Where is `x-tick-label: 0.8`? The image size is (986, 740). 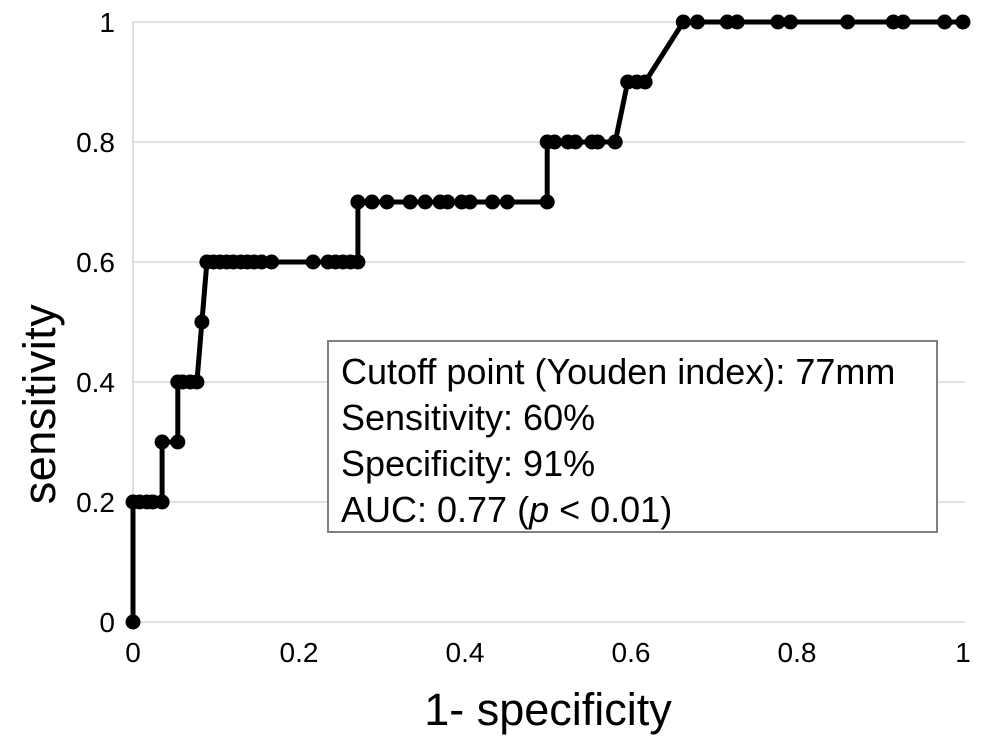
x-tick-label: 0.8 is located at coordinates (797, 652).